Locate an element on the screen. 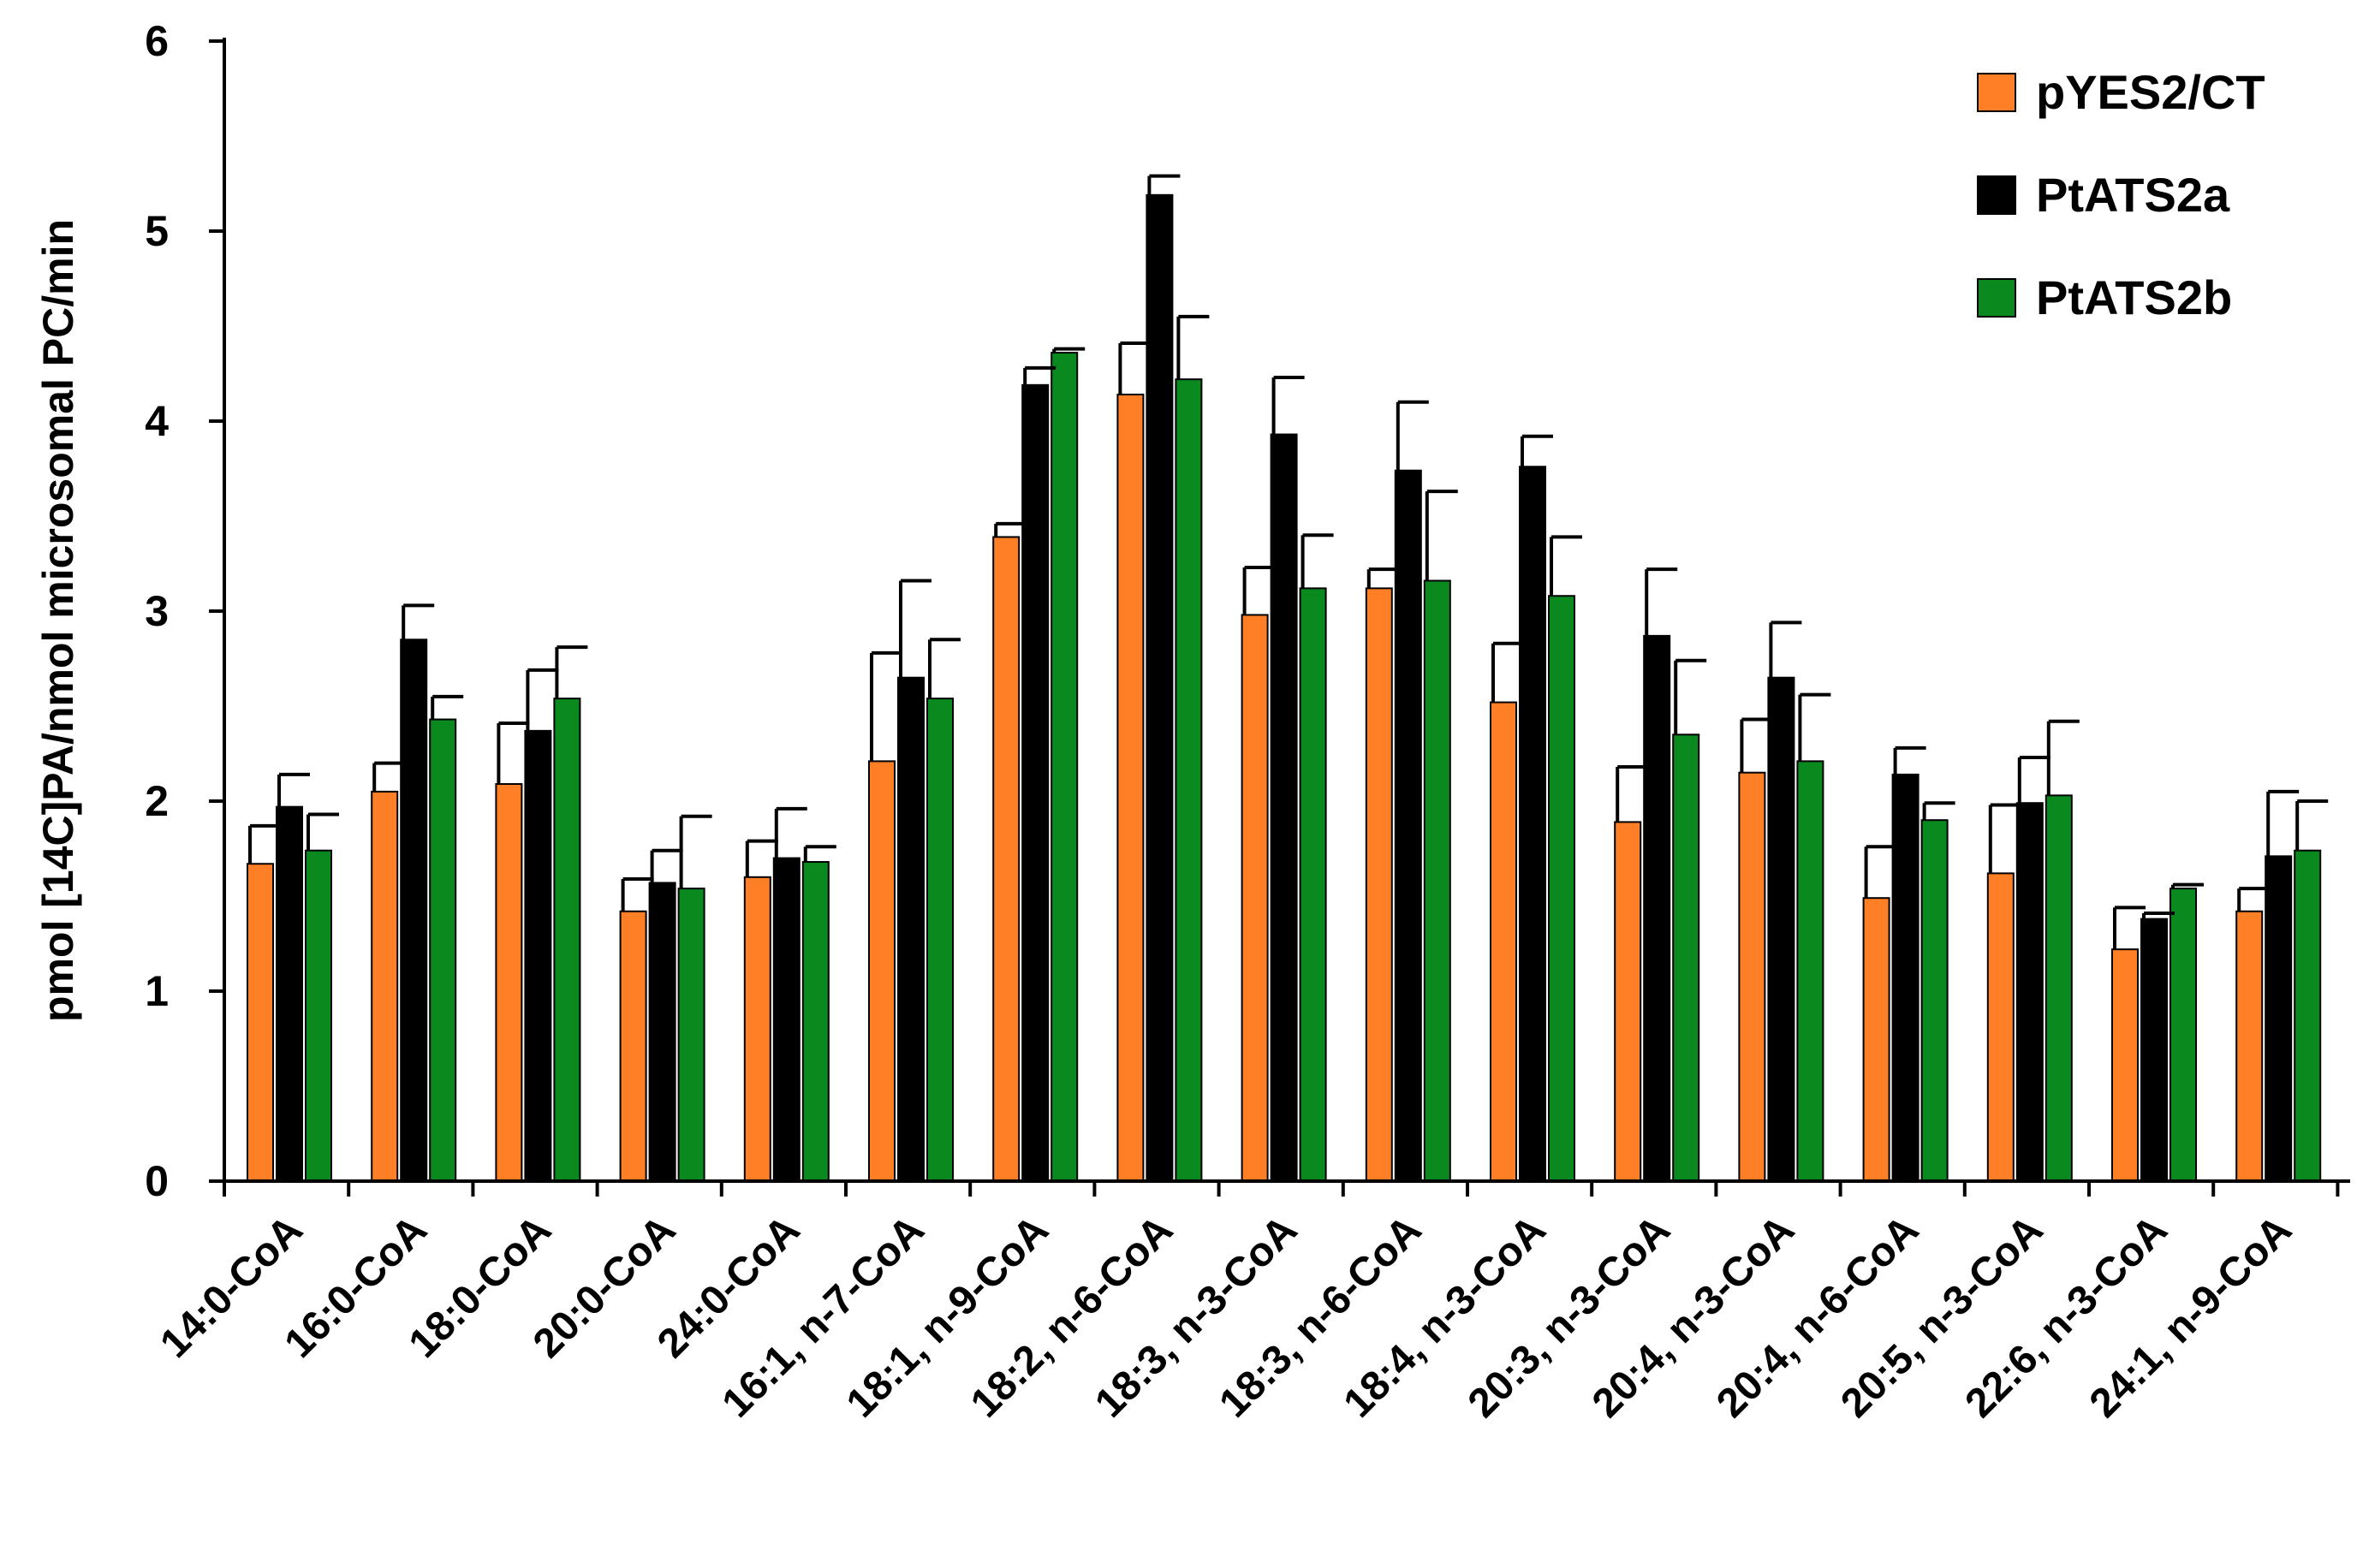 Image resolution: width=2357 pixels, height=1568 pixels. y-tick-labels: 0 1 2 3 4 5 6 is located at coordinates (157, 611).